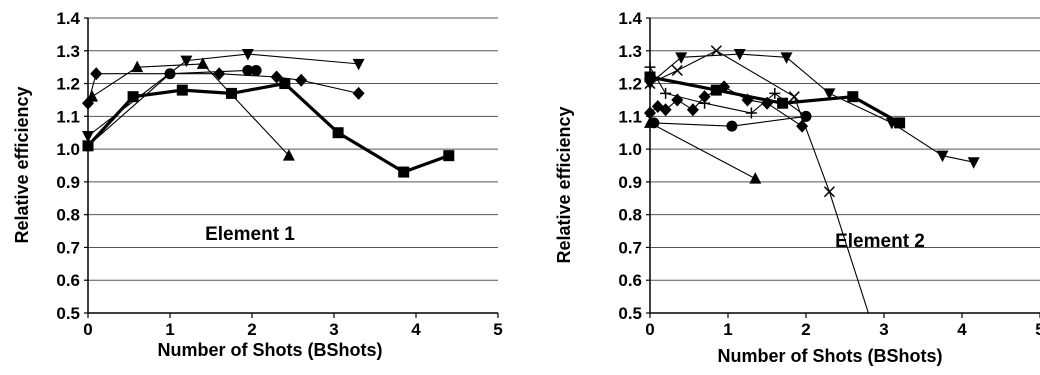 The image size is (1040, 375). I want to click on y-tick-label: 0.8, so click(630, 215).